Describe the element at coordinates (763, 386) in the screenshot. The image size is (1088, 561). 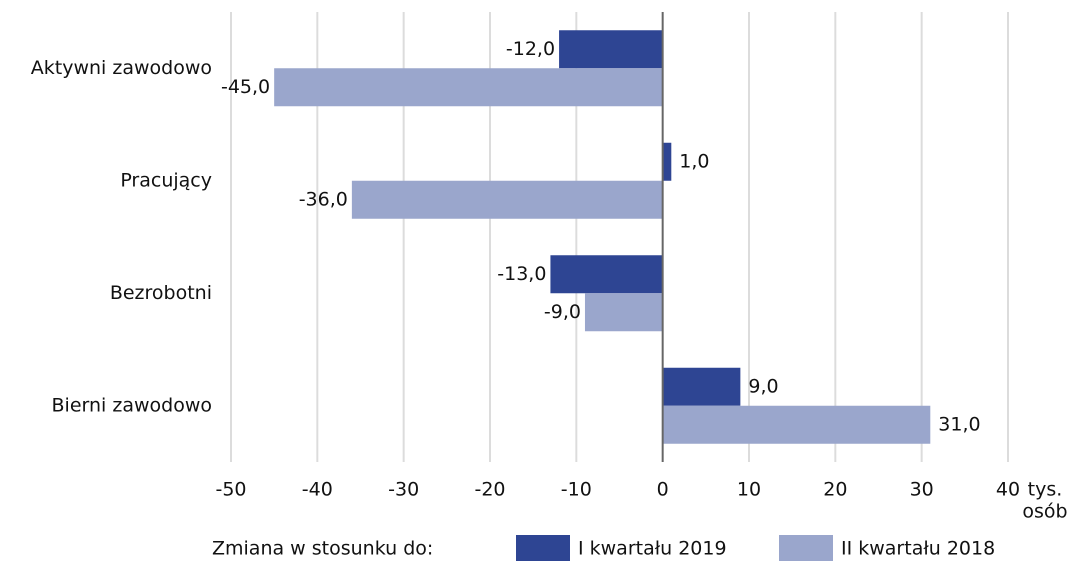
I see `data-label: 9,0` at that location.